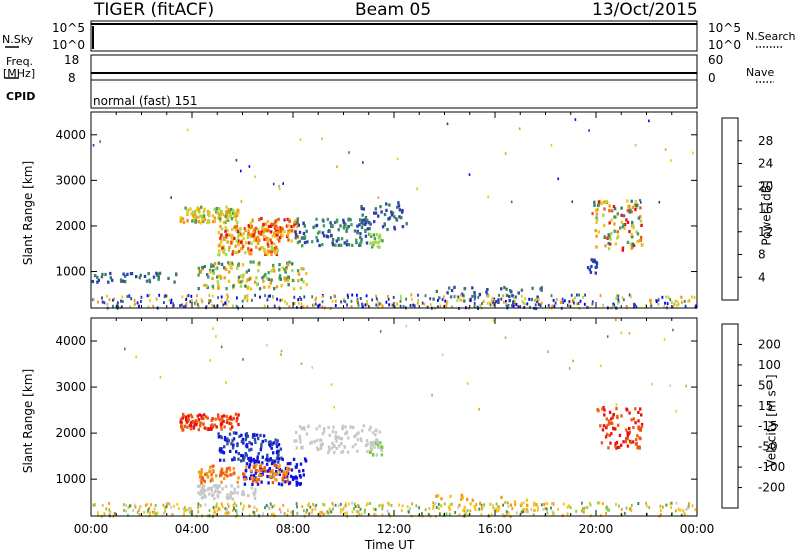 The height and width of the screenshot is (554, 800). What do you see at coordinates (72, 78) in the screenshot?
I see `freq-tick-bottom: 8` at bounding box center [72, 78].